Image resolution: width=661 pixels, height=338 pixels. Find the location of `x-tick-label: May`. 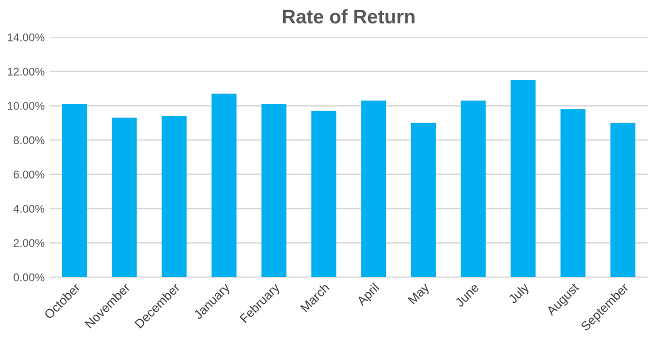

x-tick-label: May is located at coordinates (420, 294).